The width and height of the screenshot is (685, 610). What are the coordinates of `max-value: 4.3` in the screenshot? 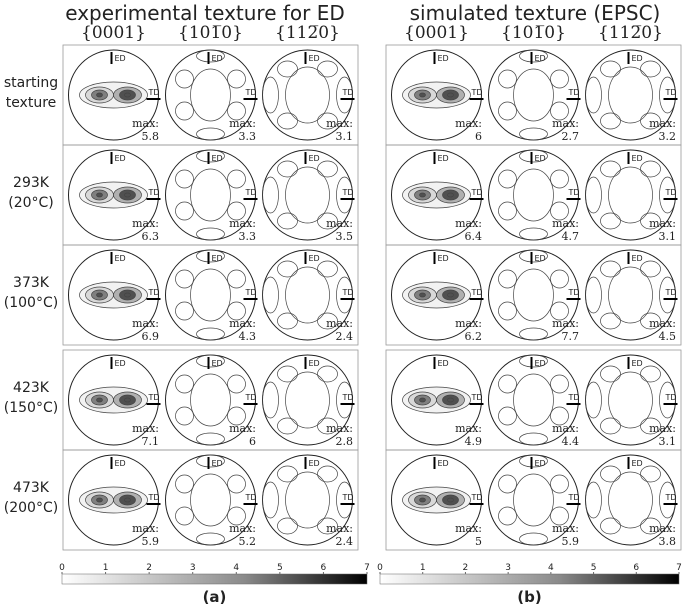 It's located at (248, 336).